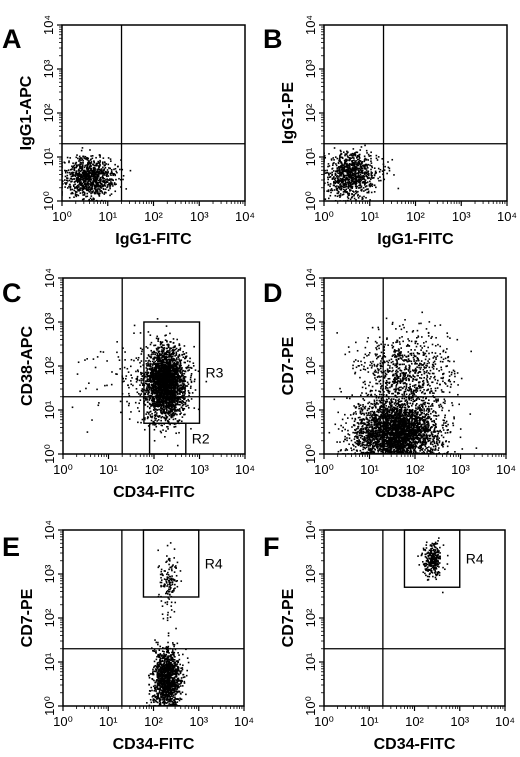  Describe the element at coordinates (310, 156) in the screenshot. I see `y-tick-label: 10¹` at that location.